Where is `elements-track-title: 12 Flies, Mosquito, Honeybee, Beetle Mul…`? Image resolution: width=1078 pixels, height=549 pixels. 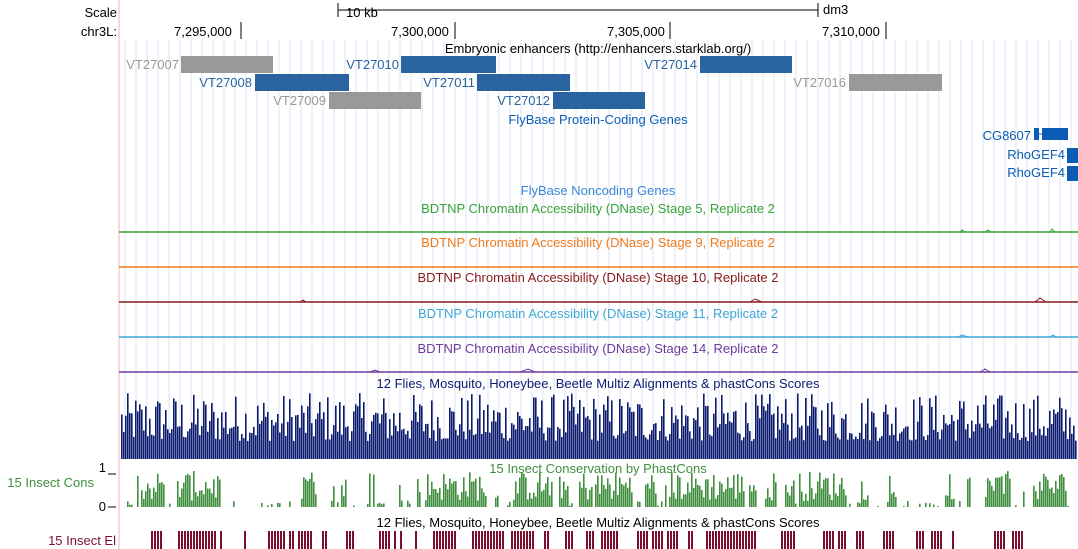
elements-track-title: 12 Flies, Mosquito, Honeybee, Beetle Mul… is located at coordinates (598, 522).